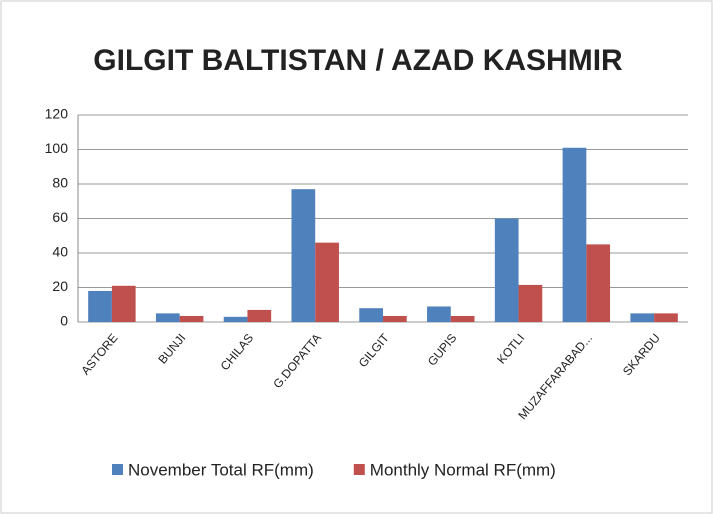 This screenshot has height=514, width=713. Describe the element at coordinates (358, 60) in the screenshot. I see `chart-title: GILGIT BALTISTAN / AZAD KASHMIR` at that location.